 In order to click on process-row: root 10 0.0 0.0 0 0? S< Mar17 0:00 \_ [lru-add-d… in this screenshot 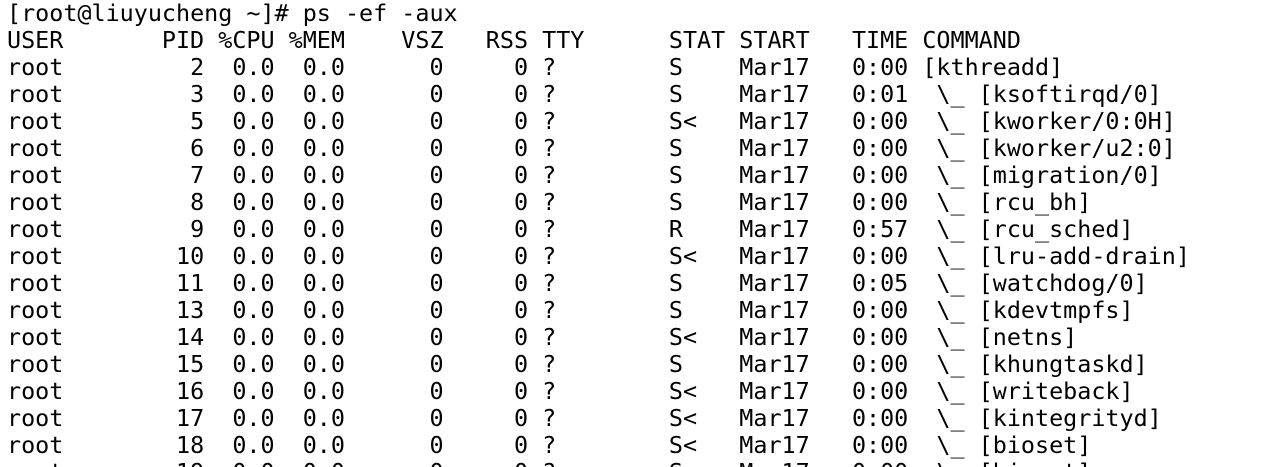, I will do `click(646, 256)`.